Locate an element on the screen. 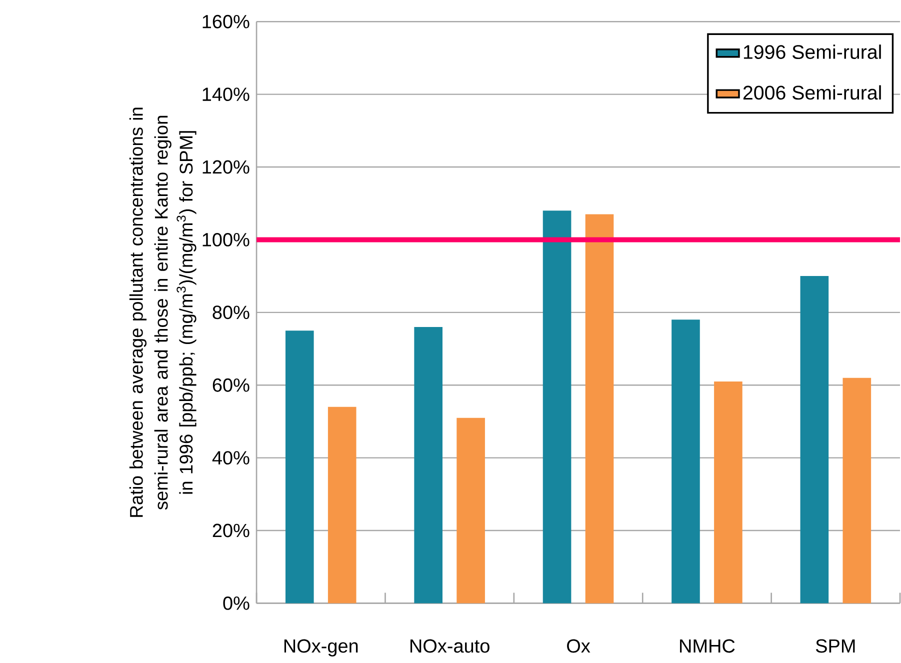  legend-label: 1996 Semi-rural is located at coordinates (812, 51).